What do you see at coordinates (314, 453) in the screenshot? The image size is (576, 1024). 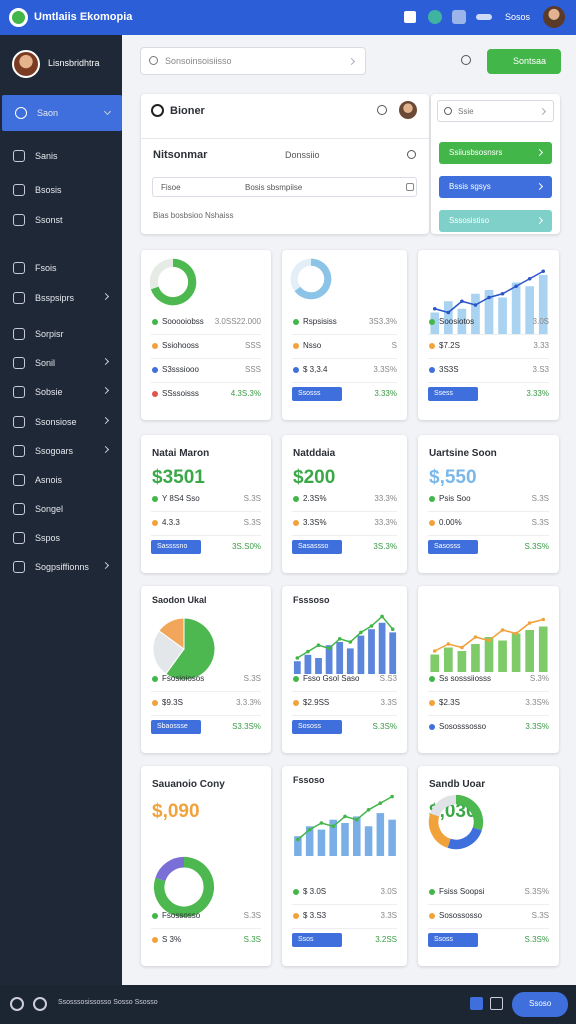 I see `card-title: Natddaia` at bounding box center [314, 453].